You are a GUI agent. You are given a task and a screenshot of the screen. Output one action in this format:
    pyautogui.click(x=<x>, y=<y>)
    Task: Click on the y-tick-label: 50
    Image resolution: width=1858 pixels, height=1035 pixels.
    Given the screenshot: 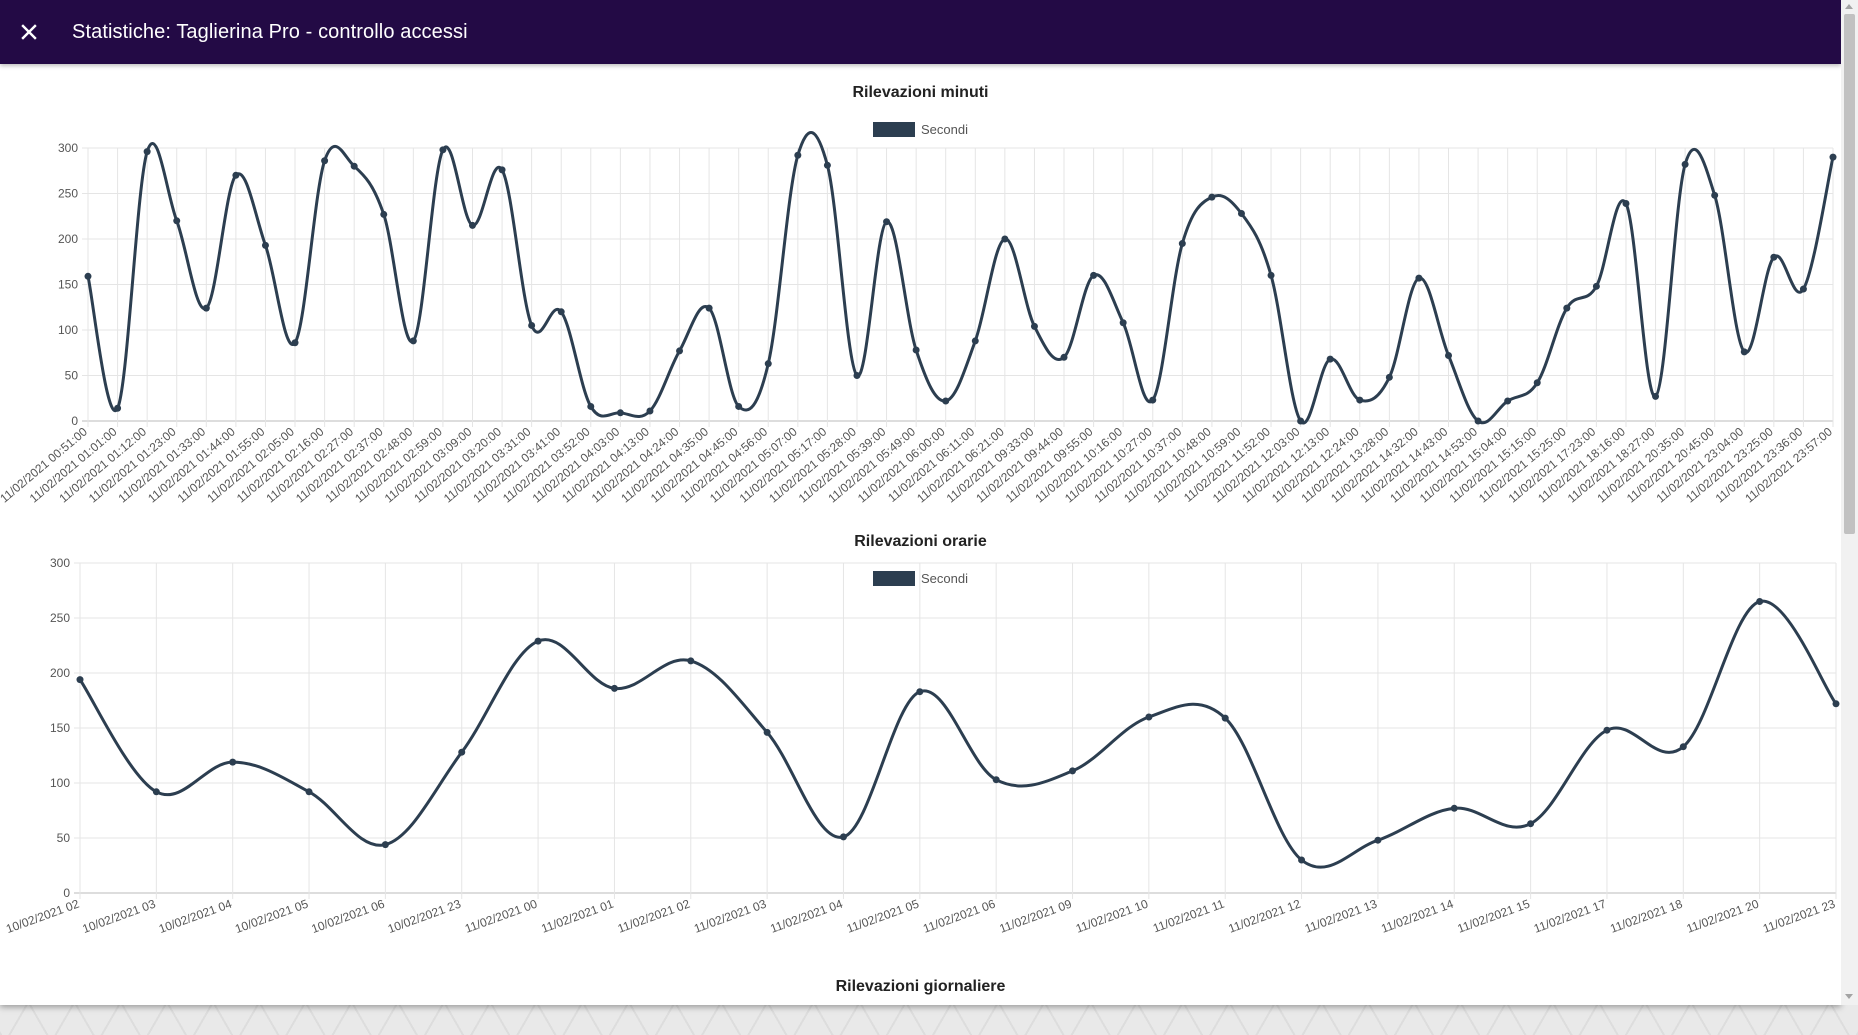 What is the action you would take?
    pyautogui.click(x=64, y=838)
    